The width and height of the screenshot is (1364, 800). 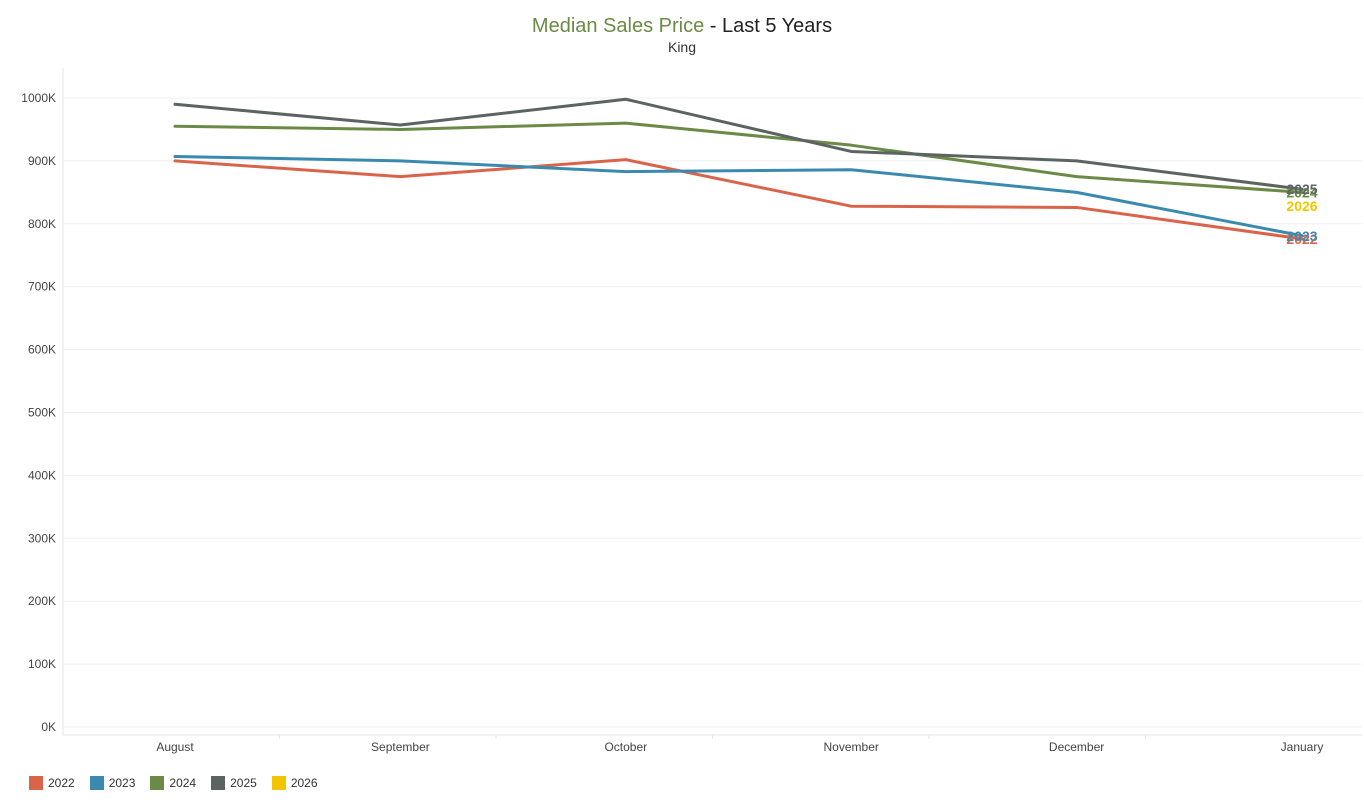 I want to click on chart-title-suffix: - Last 5 Years, so click(x=768, y=26).